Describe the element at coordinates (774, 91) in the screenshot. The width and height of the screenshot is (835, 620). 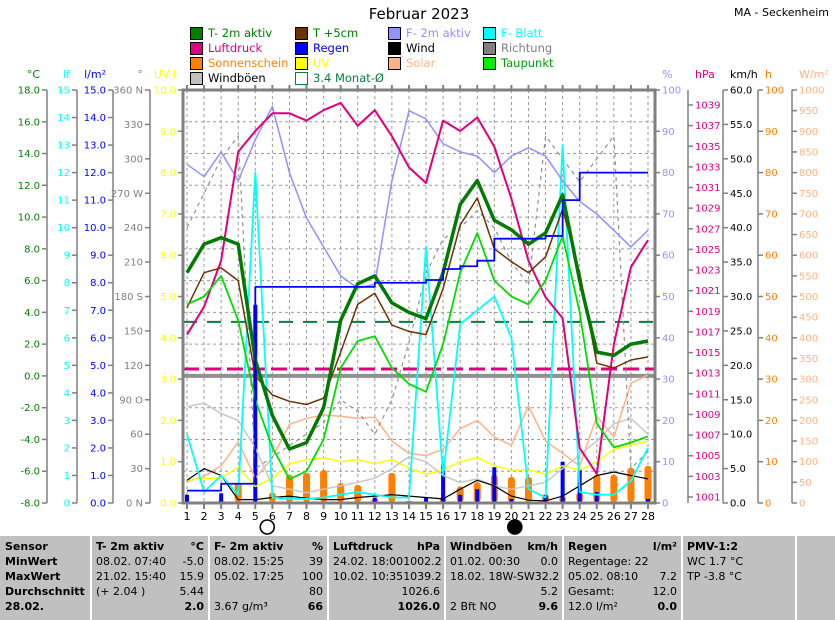
I see `svg-text: 100` at that location.